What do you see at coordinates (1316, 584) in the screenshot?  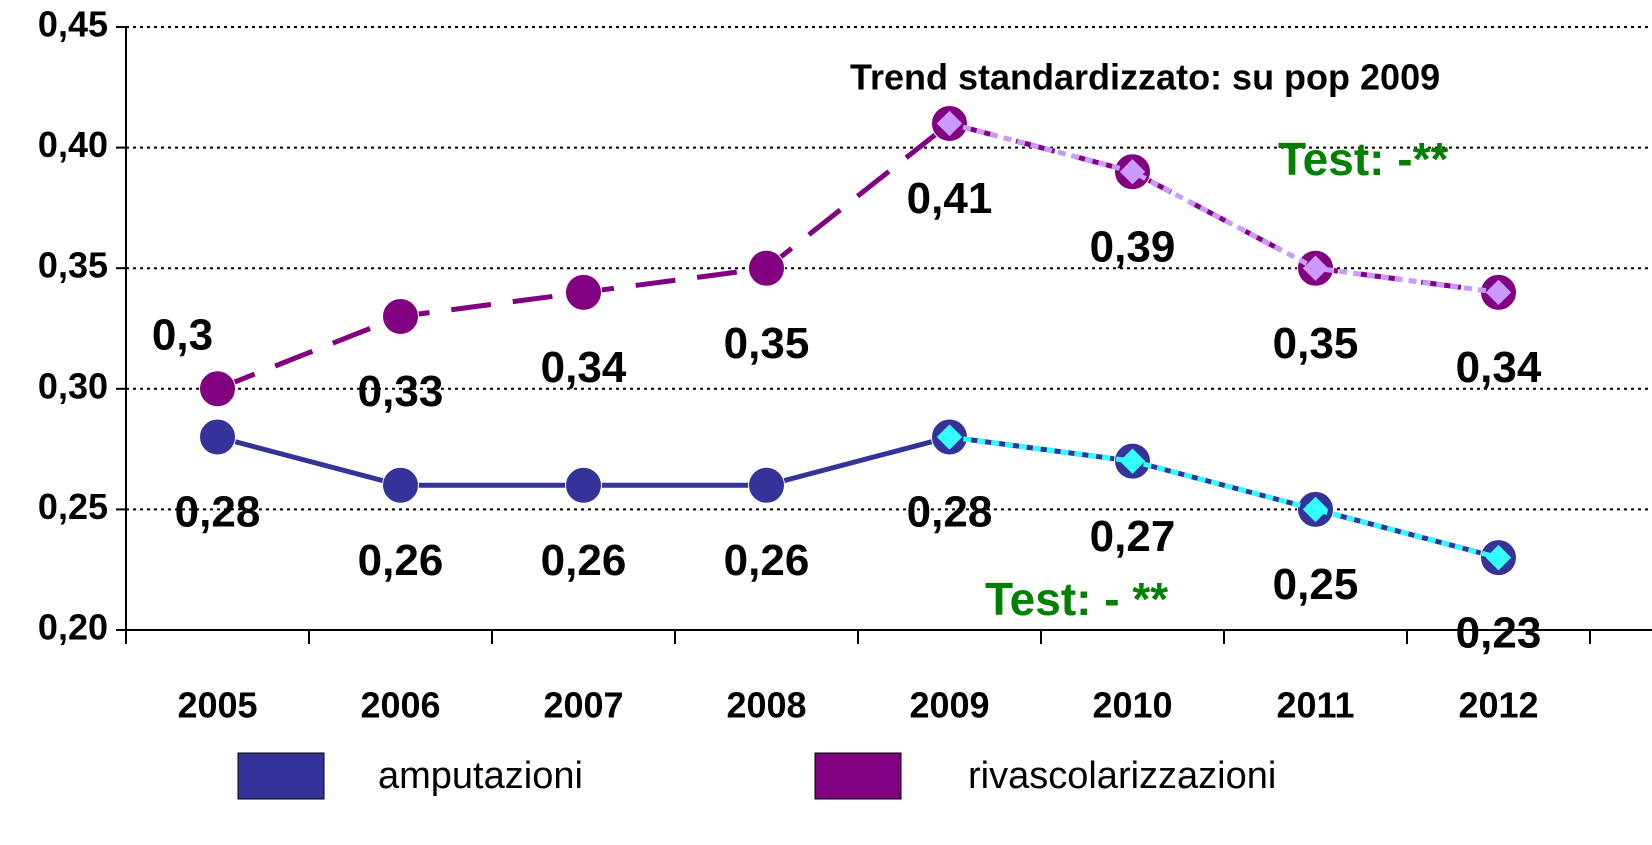 I see `data-label: 0,25` at bounding box center [1316, 584].